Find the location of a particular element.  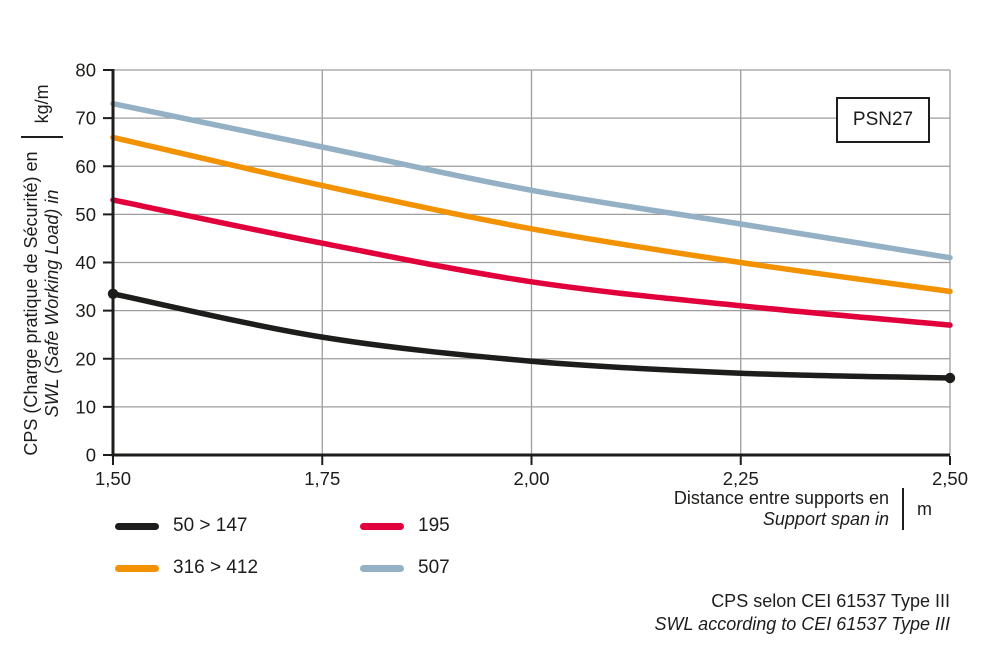

standard-caption-fr: CPS selon CEI 61537 Type III is located at coordinates (830, 601).